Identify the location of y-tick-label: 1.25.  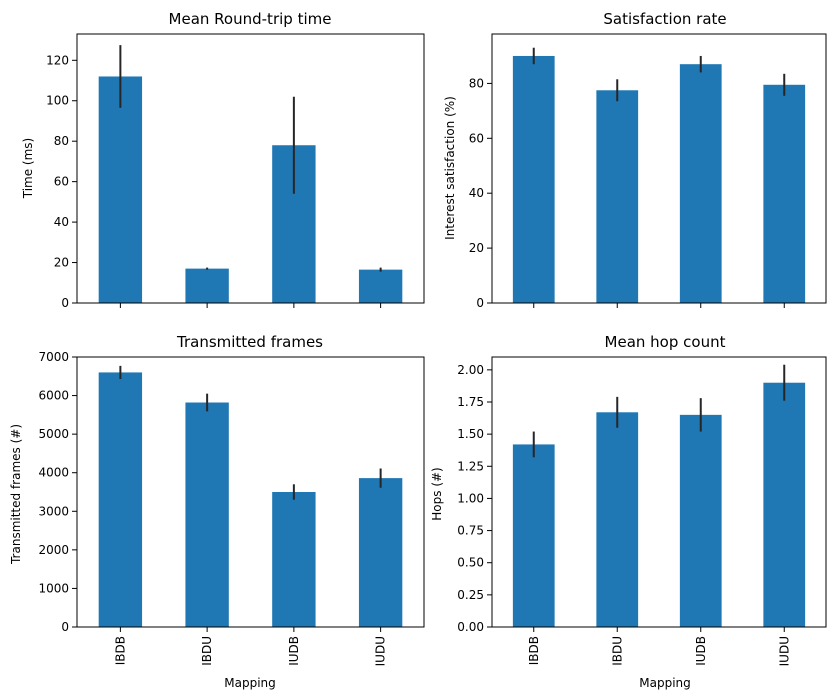
(470, 466).